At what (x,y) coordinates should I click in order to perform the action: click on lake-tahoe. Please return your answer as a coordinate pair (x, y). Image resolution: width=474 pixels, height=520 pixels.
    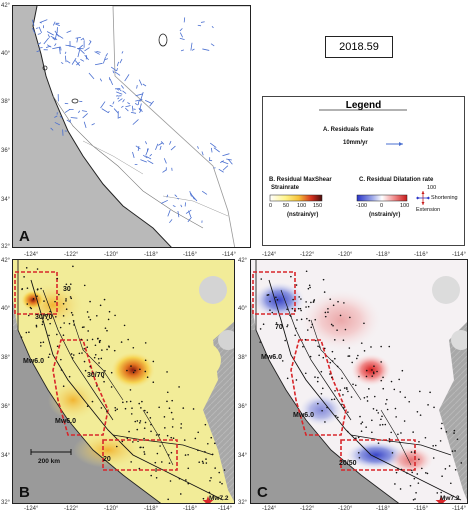
    Looking at the image, I should click on (163, 40).